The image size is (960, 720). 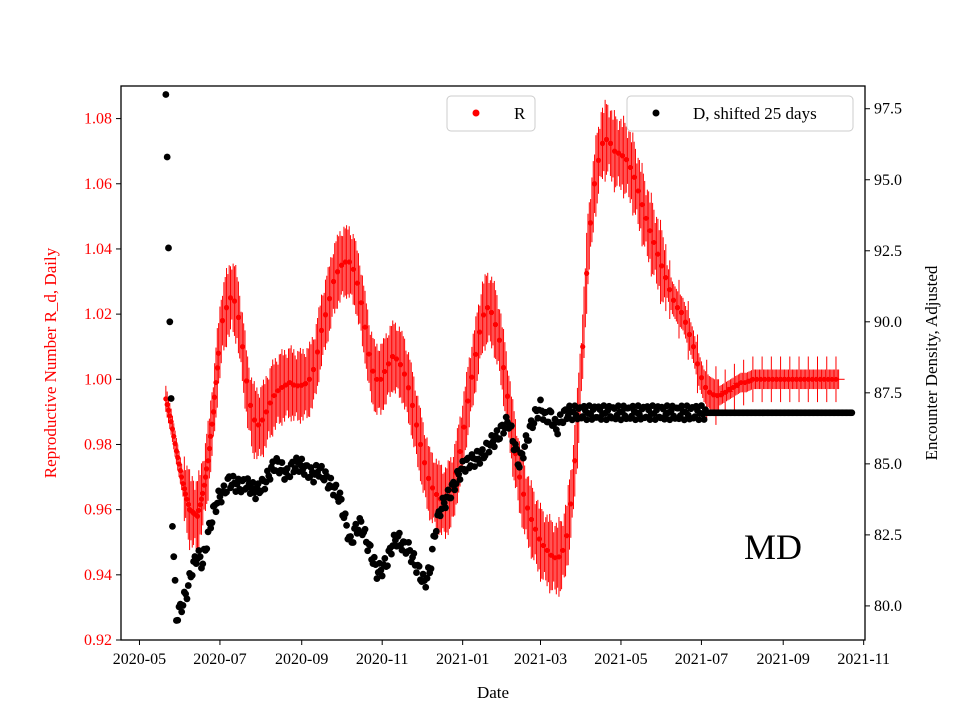 I want to click on left-tick-label: 0.98, so click(x=98, y=444).